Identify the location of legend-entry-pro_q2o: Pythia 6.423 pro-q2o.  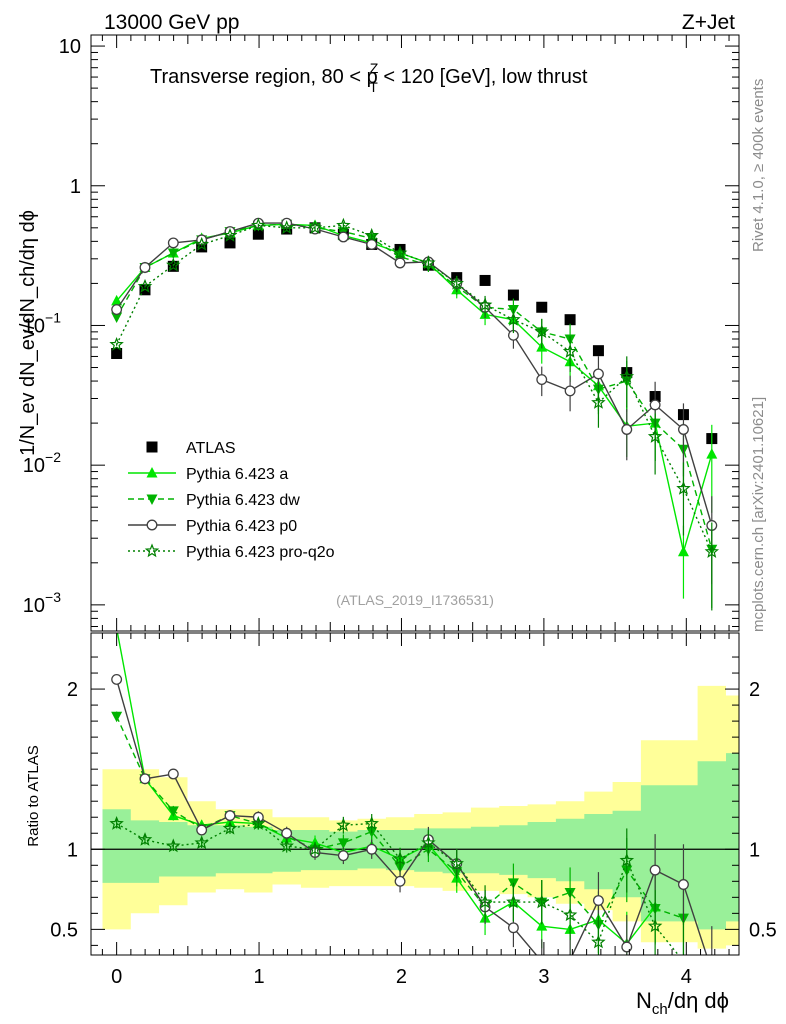
(231, 552).